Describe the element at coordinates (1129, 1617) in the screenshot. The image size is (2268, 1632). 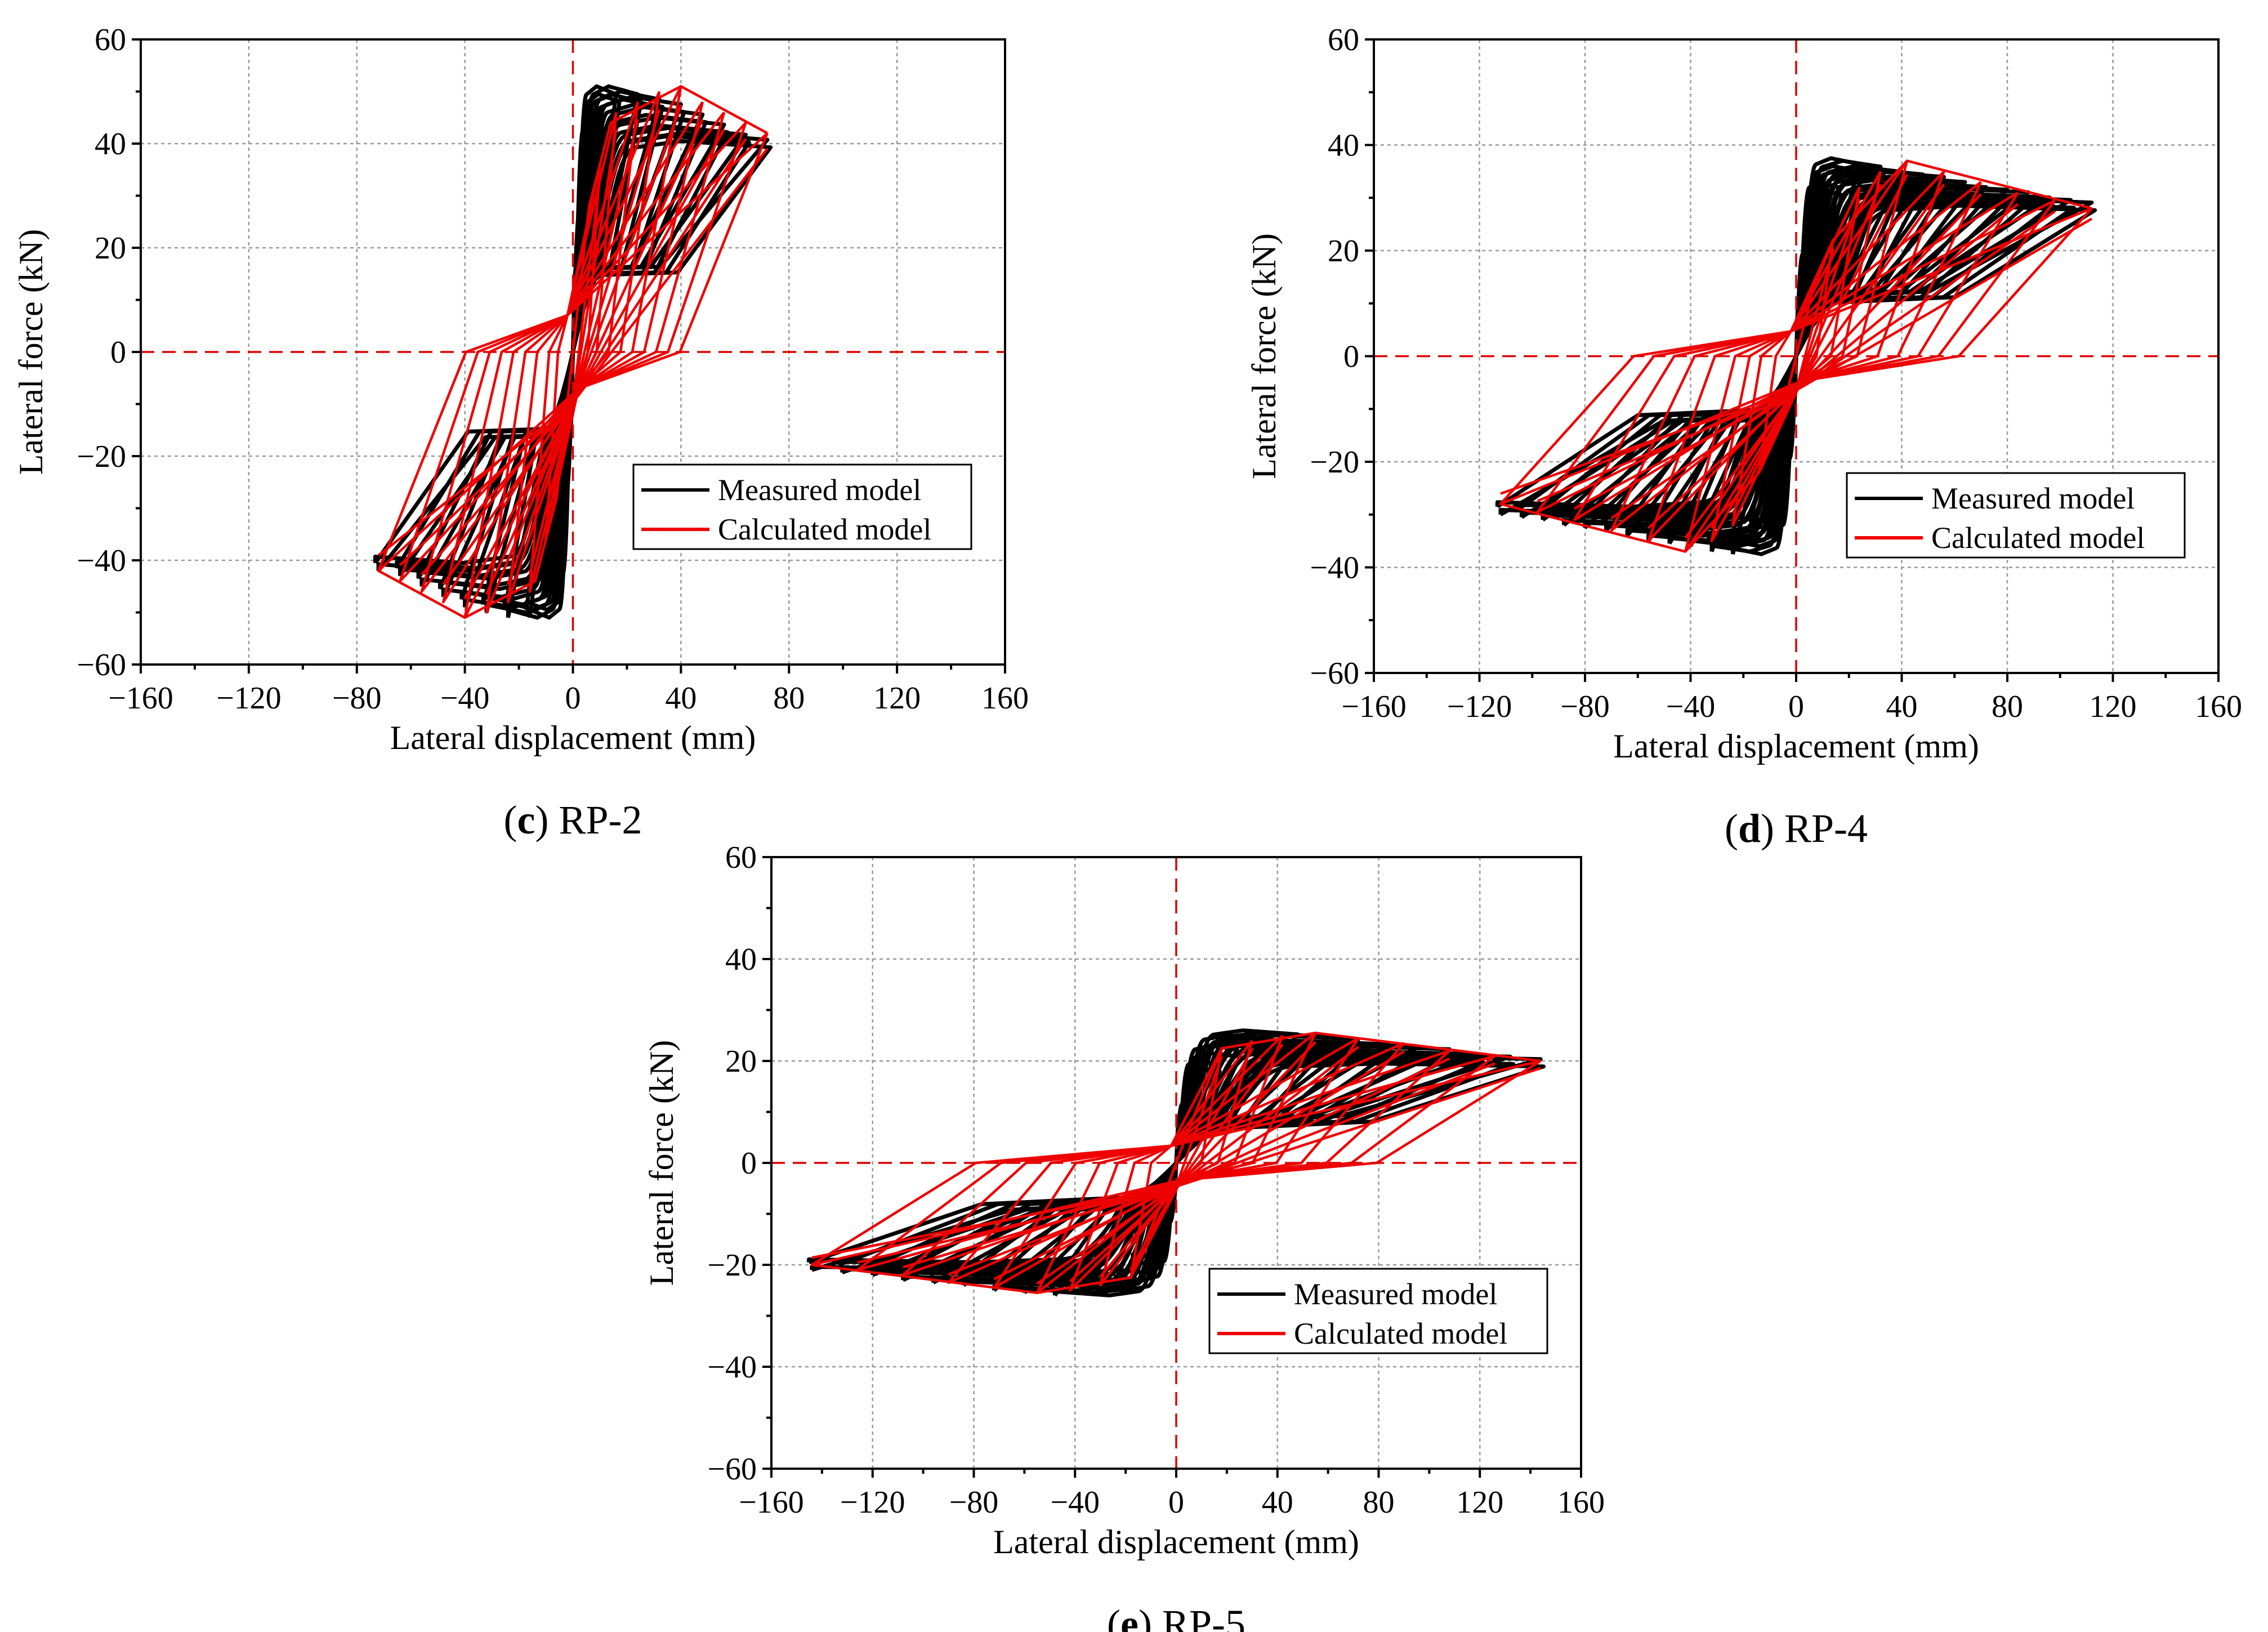
I see `caption-letter: e` at that location.